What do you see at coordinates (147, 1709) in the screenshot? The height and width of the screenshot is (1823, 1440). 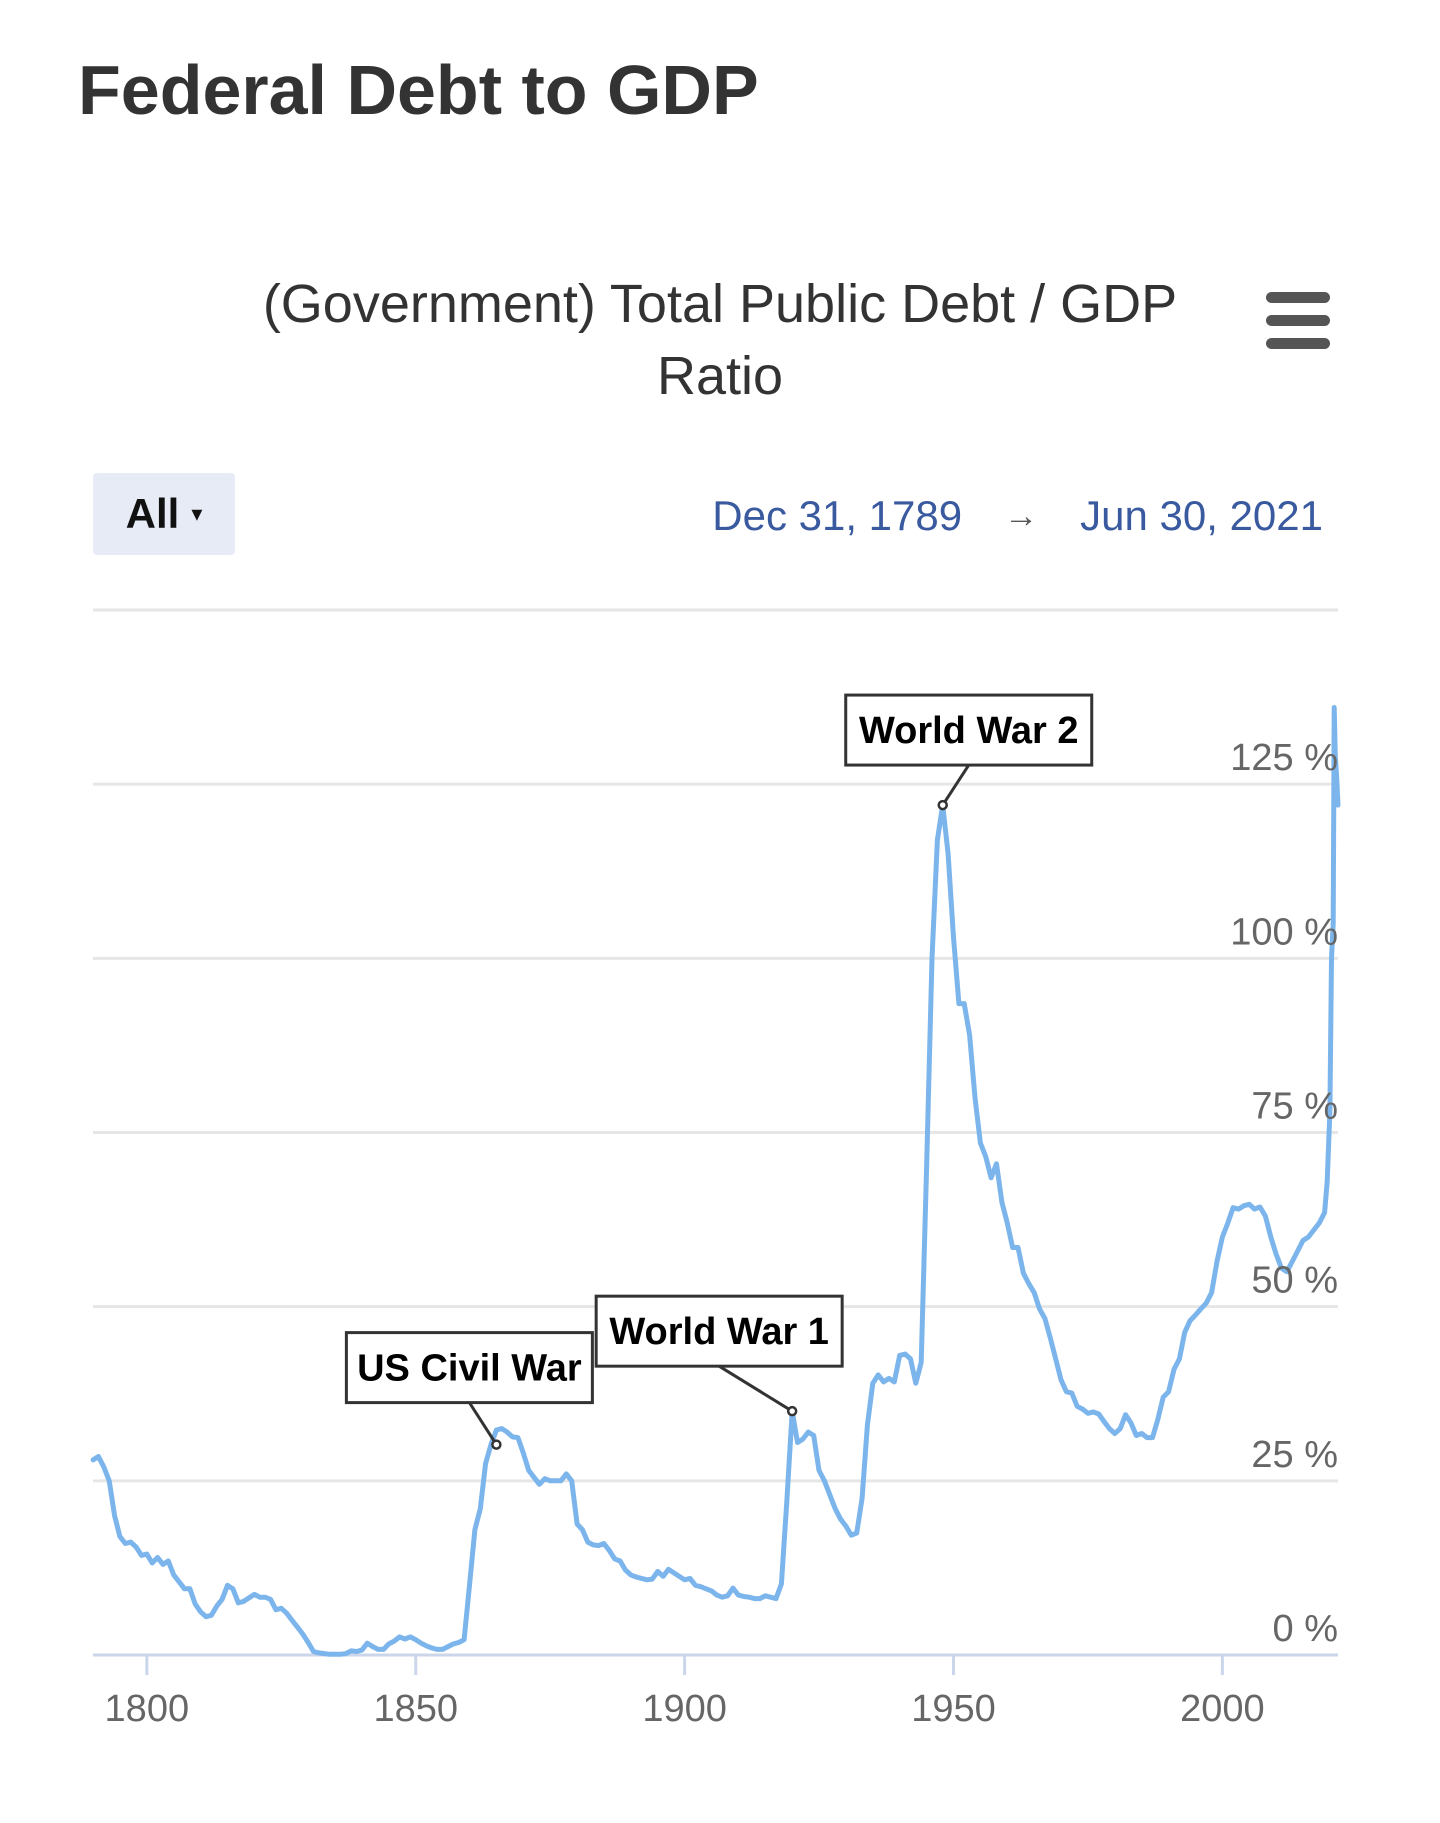 I see `x-tick-label: 1800` at bounding box center [147, 1709].